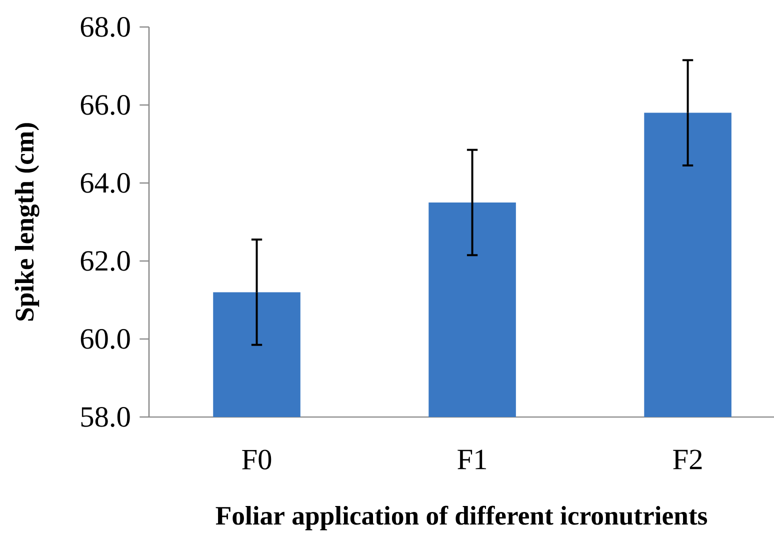 The width and height of the screenshot is (774, 533). What do you see at coordinates (687, 460) in the screenshot?
I see `x-tick-label: F2` at bounding box center [687, 460].